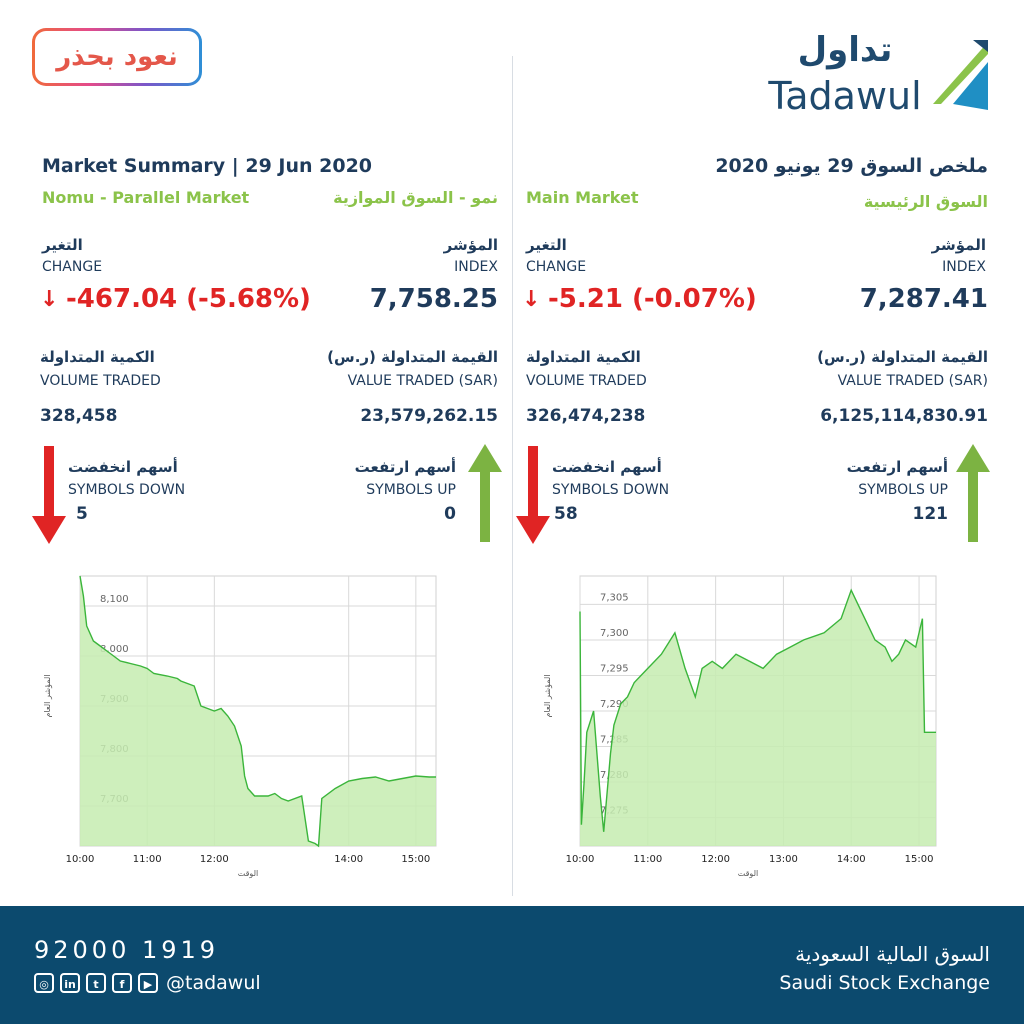  I want to click on right-change-en: CHANGE, so click(556, 267).